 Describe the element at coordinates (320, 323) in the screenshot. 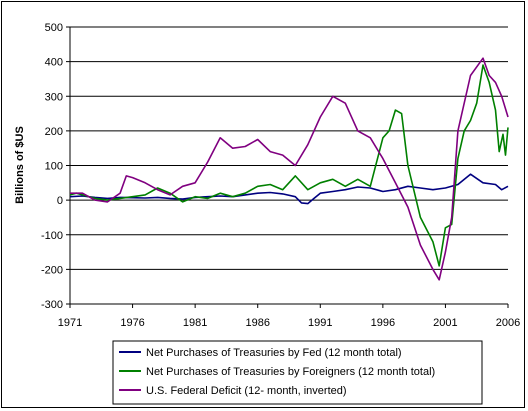

I see `x-tick-label: 1991` at that location.